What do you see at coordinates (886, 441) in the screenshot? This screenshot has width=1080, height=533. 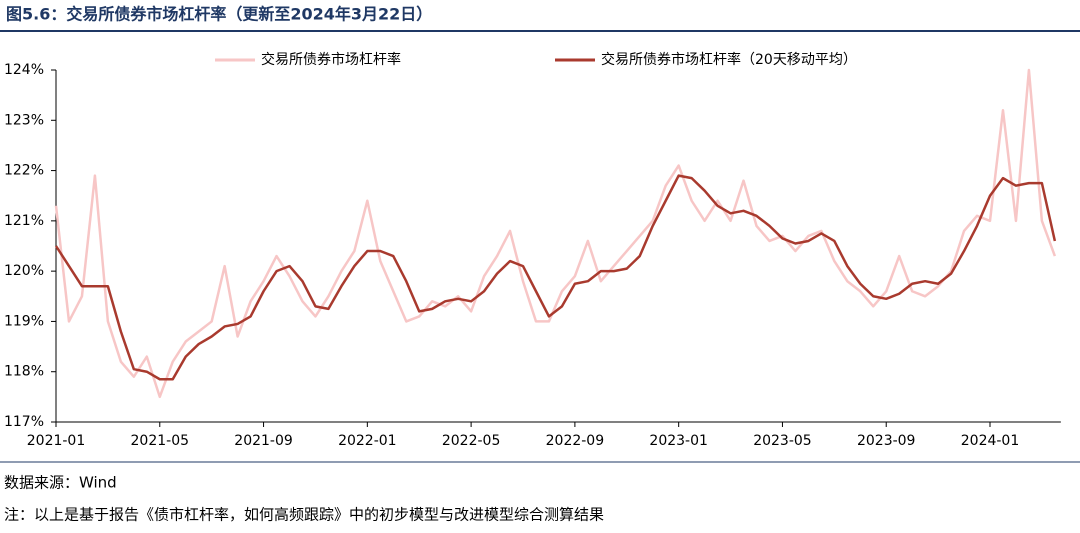 I see `x-tick-label: 2023-09` at bounding box center [886, 441].